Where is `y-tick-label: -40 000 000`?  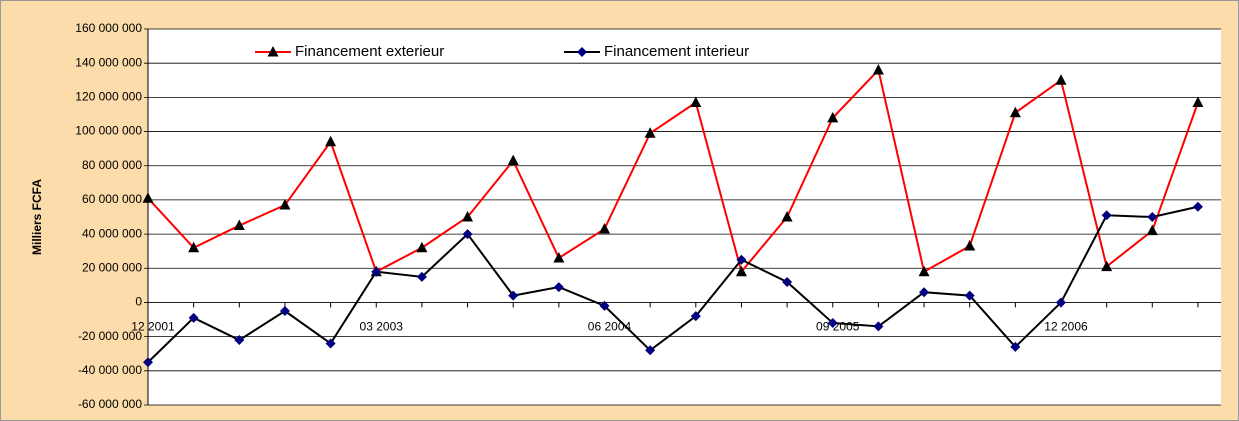
y-tick-label: -40 000 000 is located at coordinates (110, 370).